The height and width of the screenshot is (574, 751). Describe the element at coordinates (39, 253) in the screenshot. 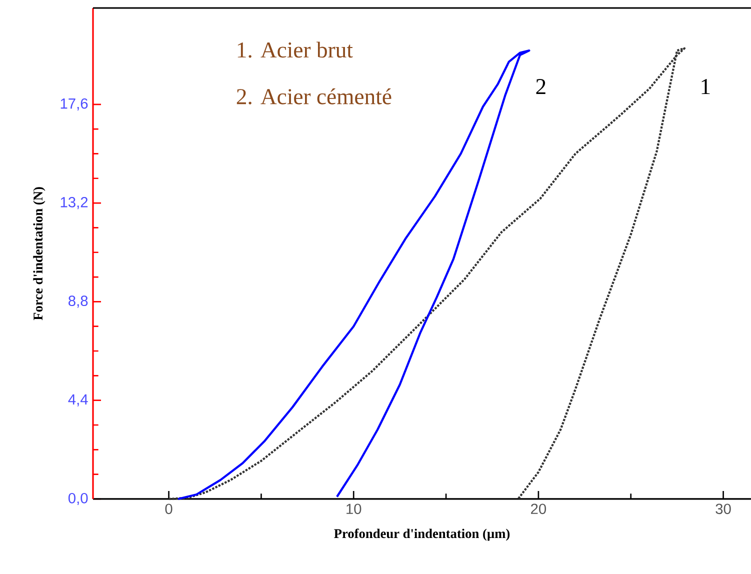

I see `y-axis-title: Force d'indentation (N)` at that location.